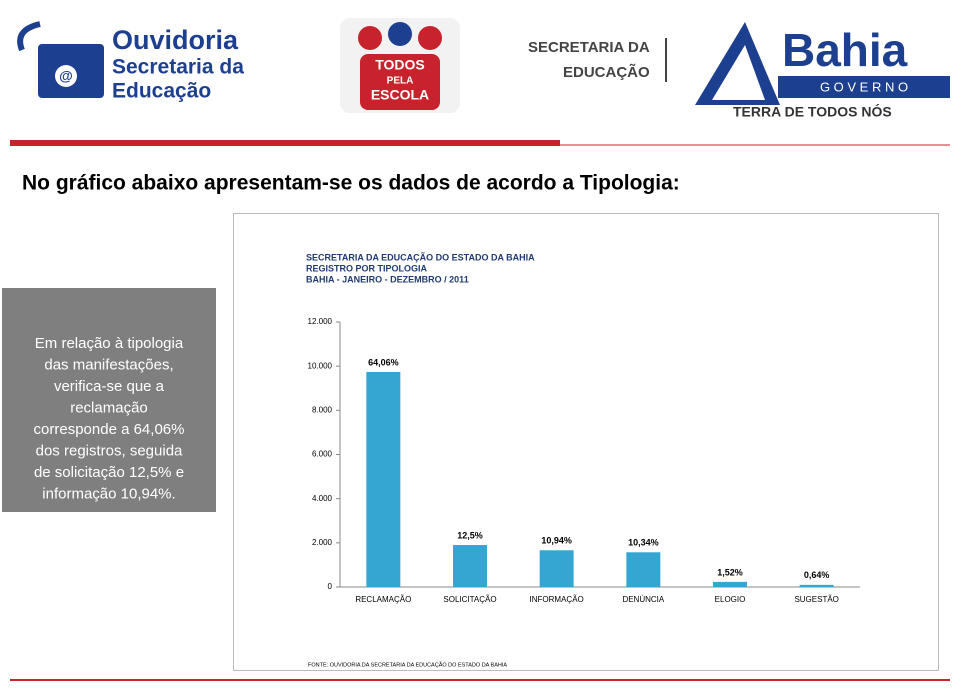  What do you see at coordinates (320, 321) in the screenshot?
I see `y-tick-label: 12.000` at bounding box center [320, 321].